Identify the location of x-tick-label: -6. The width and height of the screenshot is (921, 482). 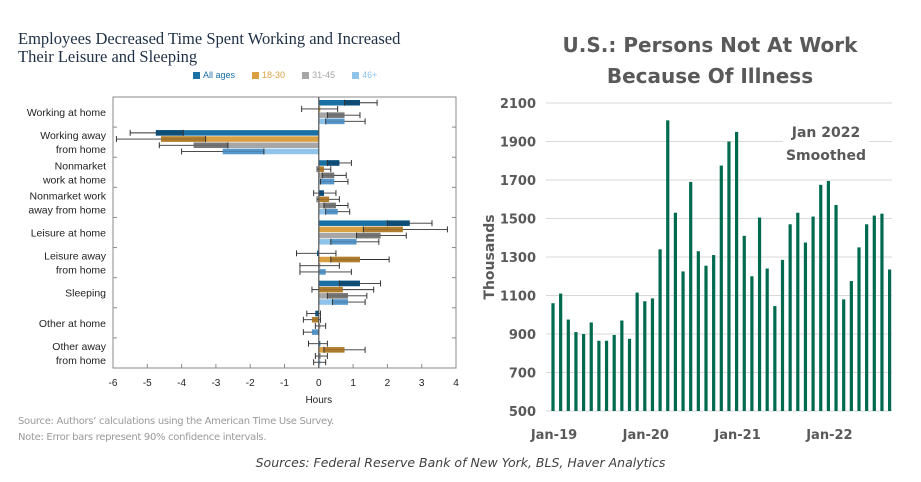
(113, 383).